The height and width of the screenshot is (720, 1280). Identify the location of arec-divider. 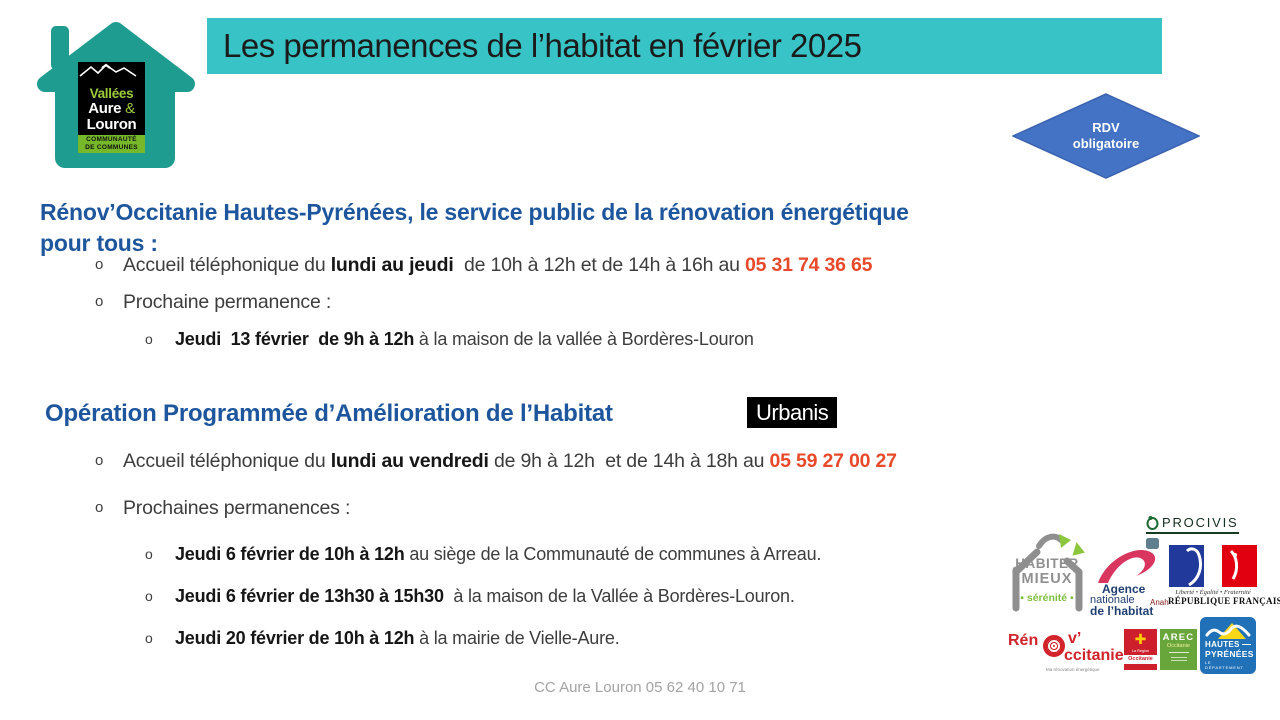
(1178, 652).